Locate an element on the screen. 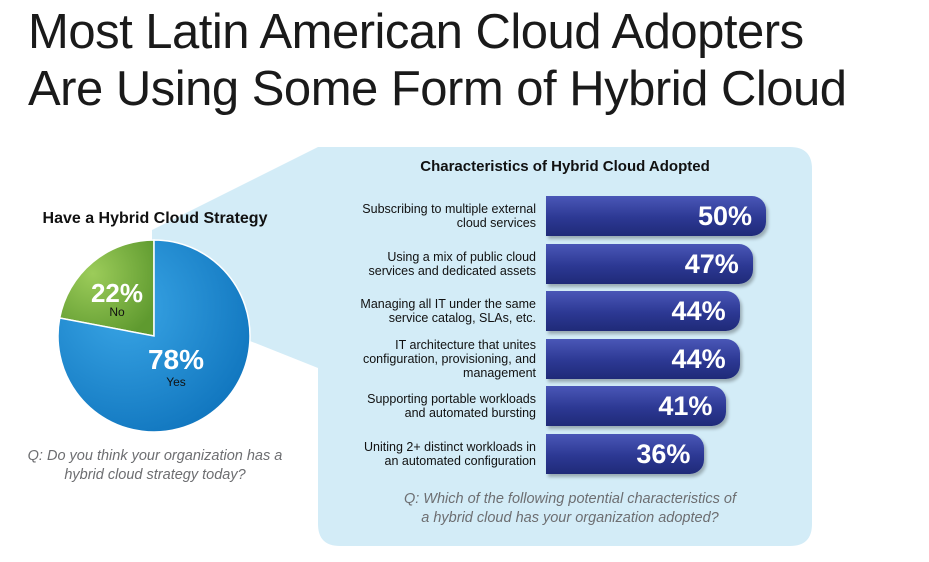  bar-category-label-line: cloud services is located at coordinates (496, 223).